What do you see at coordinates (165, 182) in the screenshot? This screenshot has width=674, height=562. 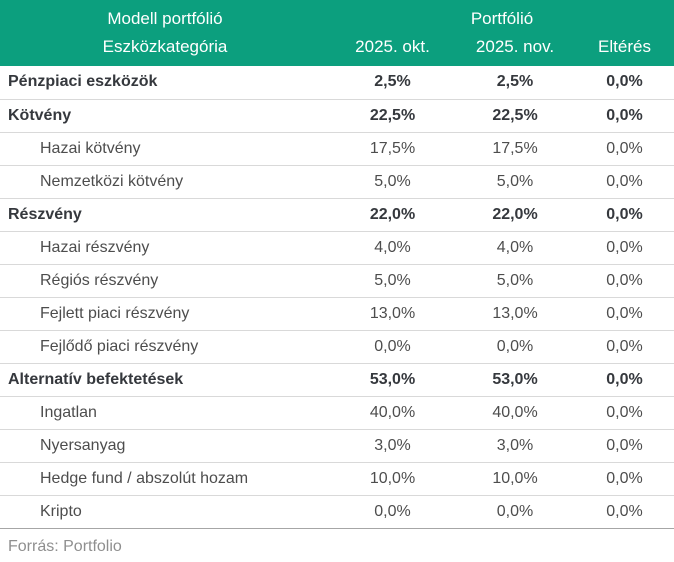 I see `category-cell: Nemzetközi kötvény` at bounding box center [165, 182].